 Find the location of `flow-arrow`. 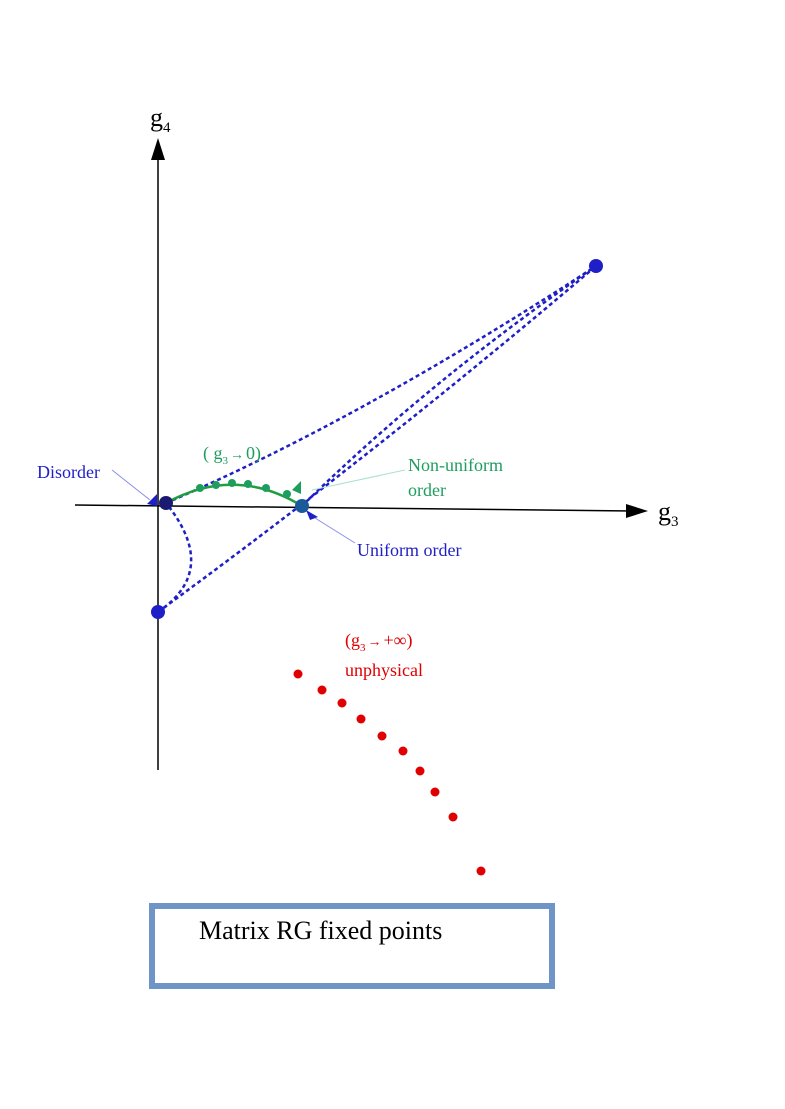

flow-arrow is located at coordinates (296, 487).